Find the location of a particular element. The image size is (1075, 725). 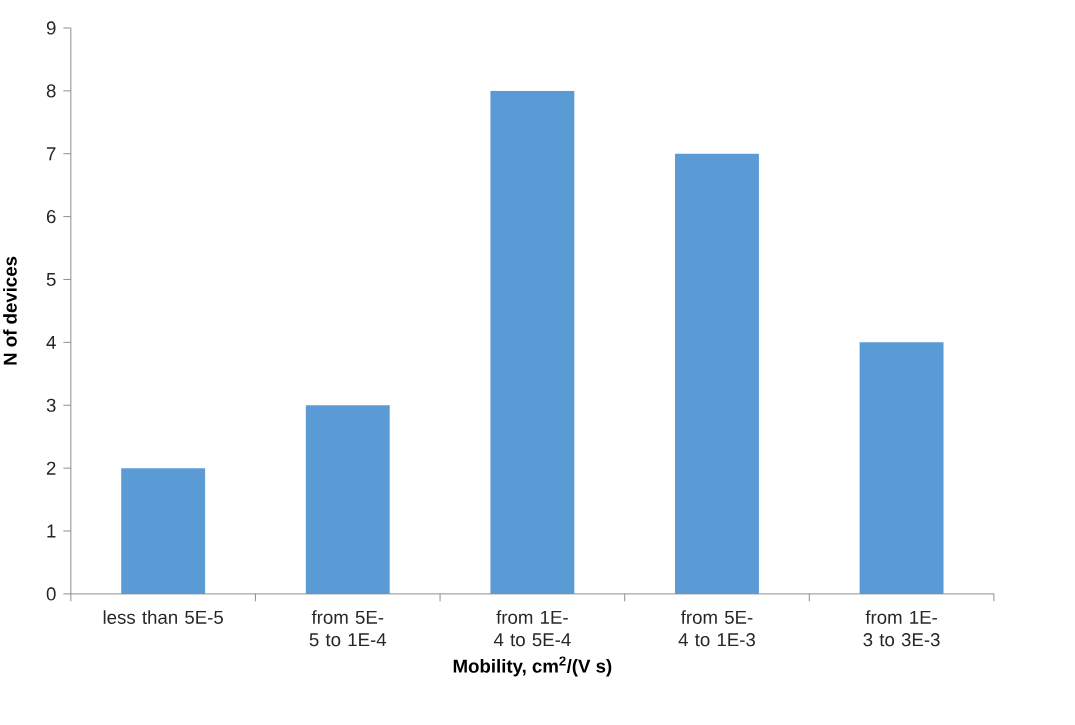

x-tick-label: from 1E-4 to 5E-4 is located at coordinates (532, 628).